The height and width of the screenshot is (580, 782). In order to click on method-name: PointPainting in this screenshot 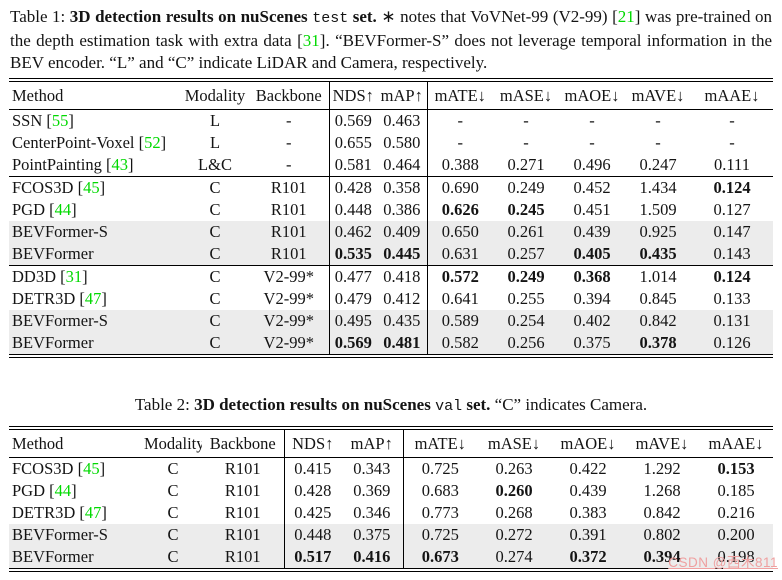, I will do `click(57, 164)`.